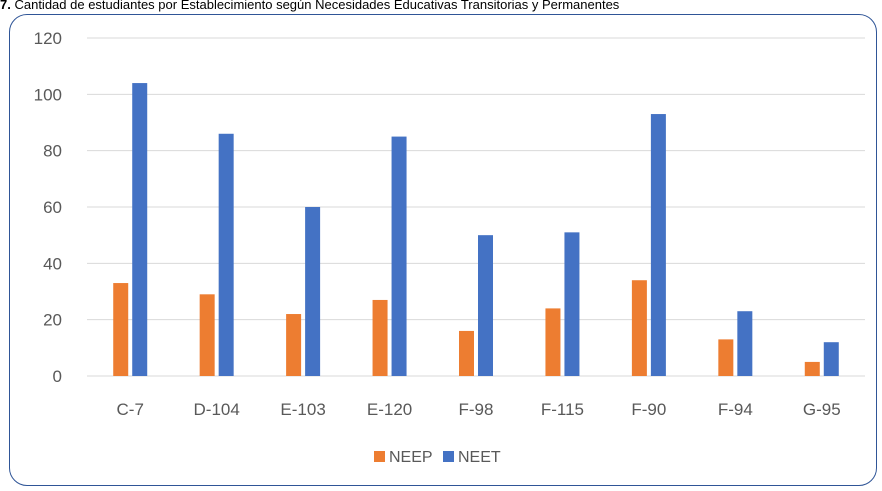  Describe the element at coordinates (648, 409) in the screenshot. I see `x-tick-label: F-90` at that location.